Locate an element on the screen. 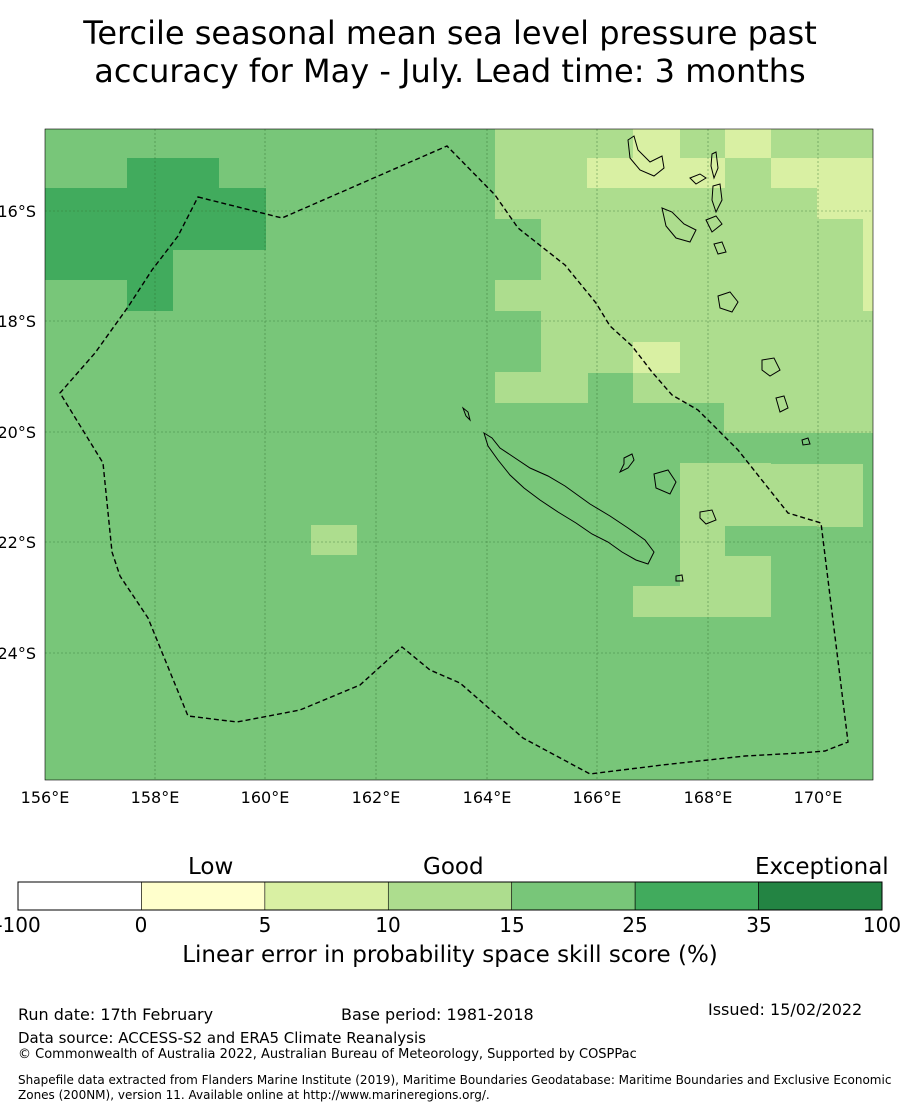 This screenshot has height=1110, width=900. tick-label: 0 is located at coordinates (141, 925).